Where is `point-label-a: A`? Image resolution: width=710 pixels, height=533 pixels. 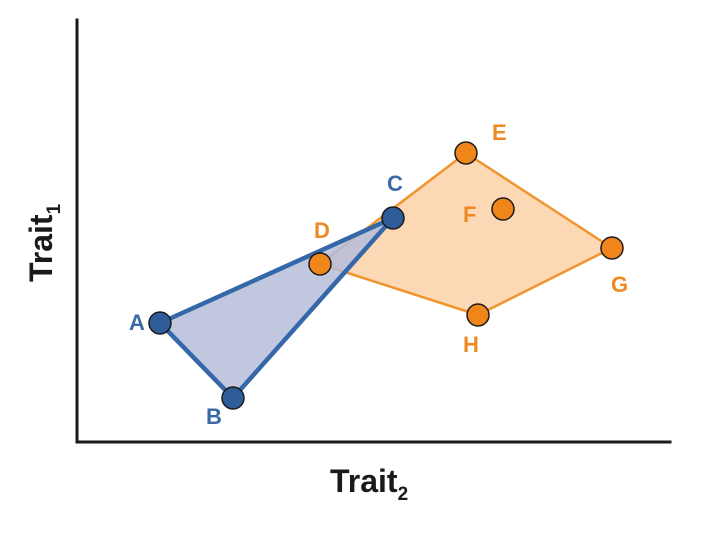
point-label-a: A is located at coordinates (137, 322).